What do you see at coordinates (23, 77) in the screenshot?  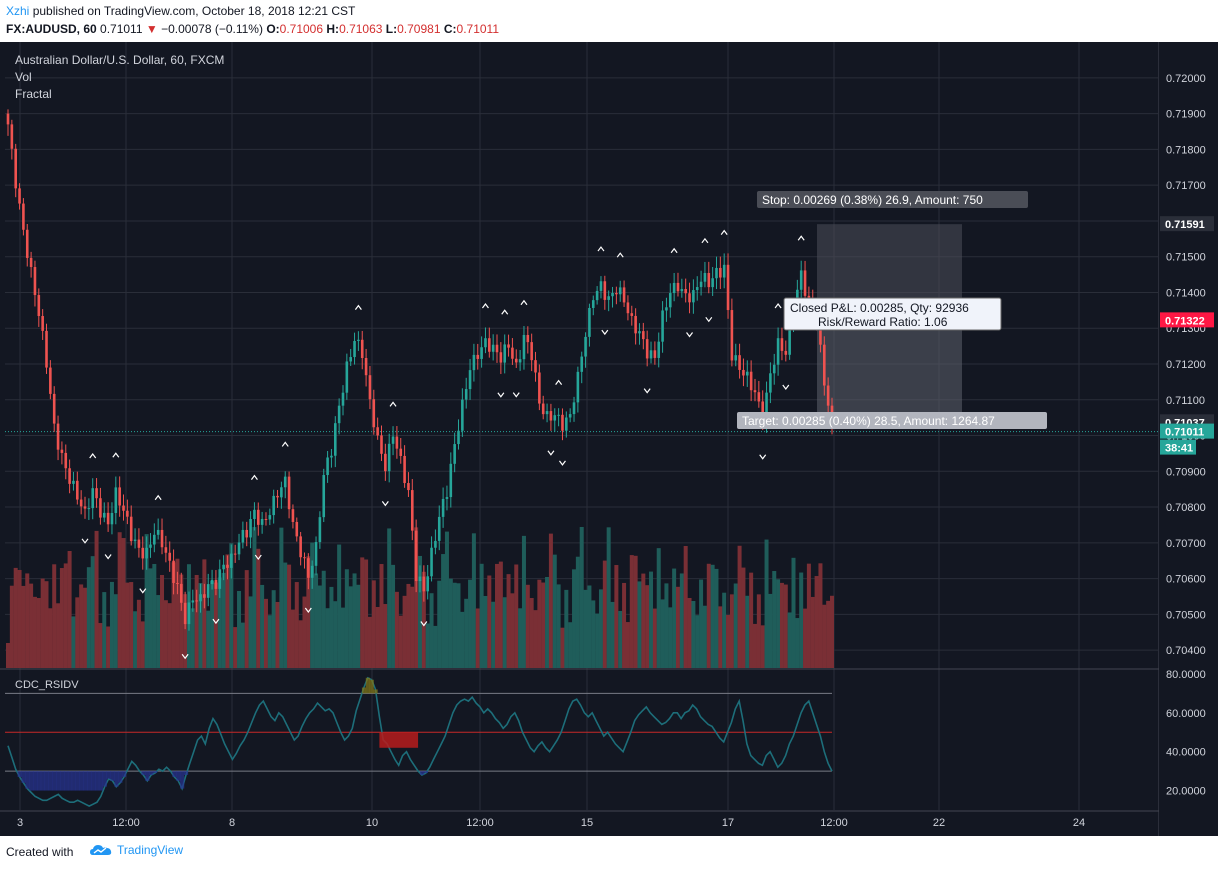 I see `legend-vol: Vol` at bounding box center [23, 77].